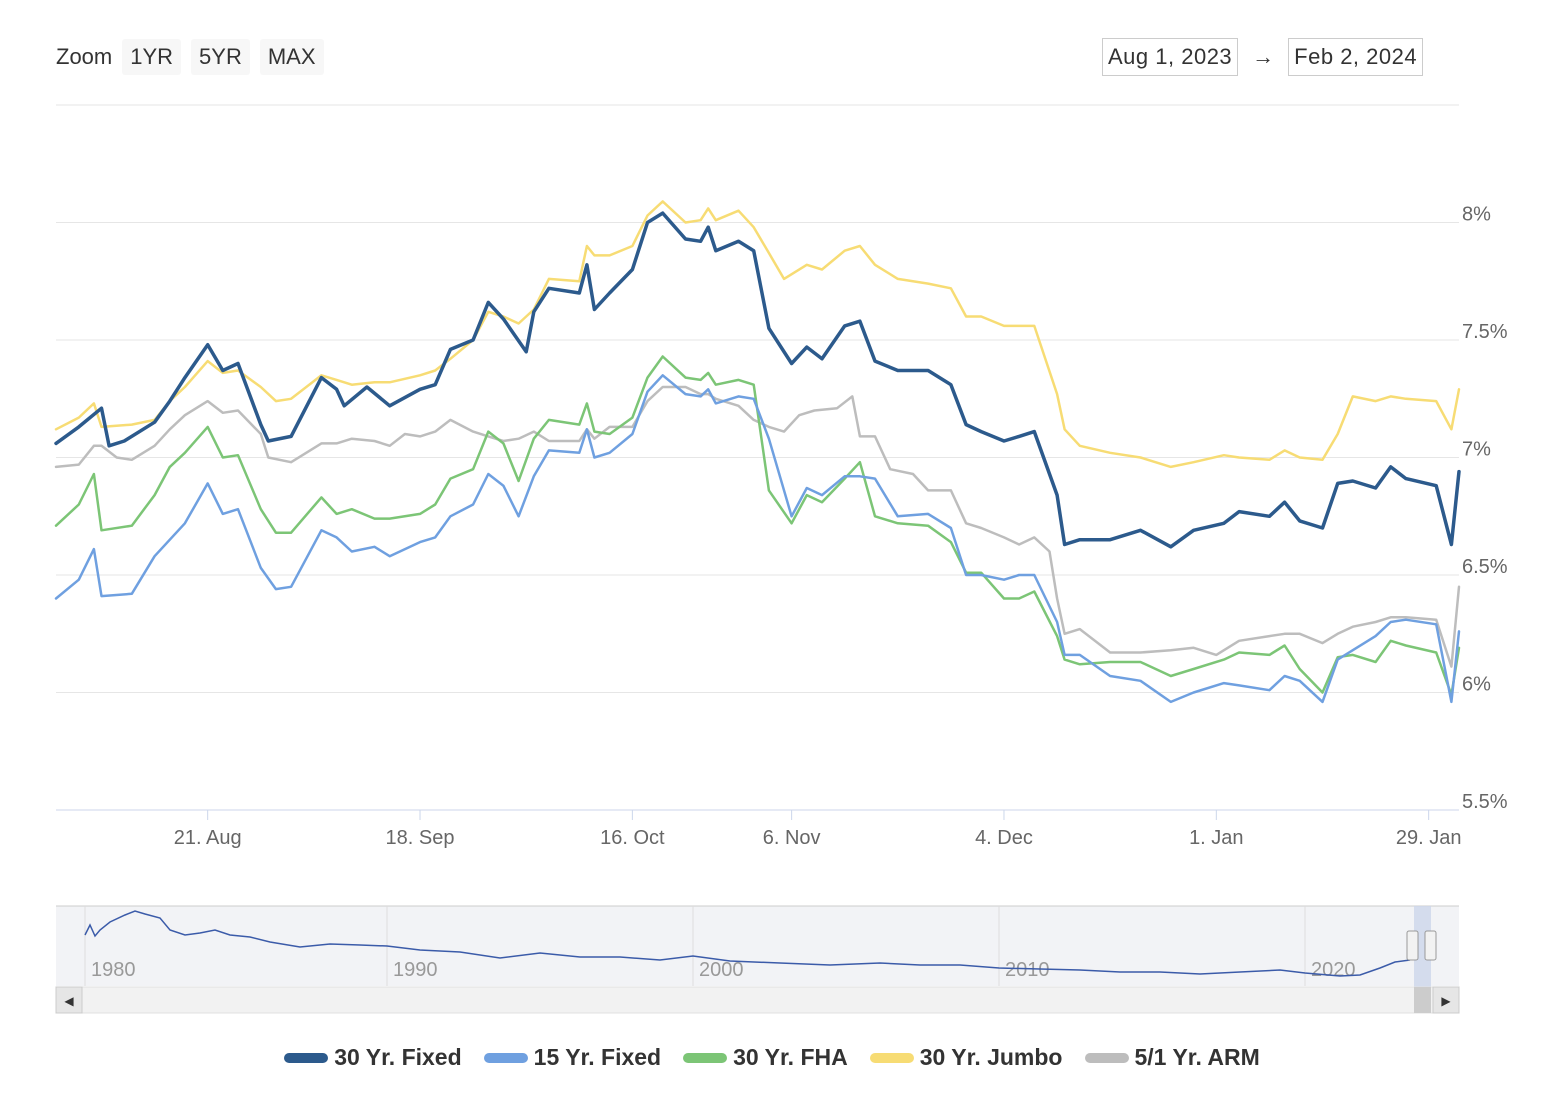 The height and width of the screenshot is (1094, 1544). What do you see at coordinates (790, 1057) in the screenshot?
I see `legend-label: 30 Yr. FHA` at bounding box center [790, 1057].